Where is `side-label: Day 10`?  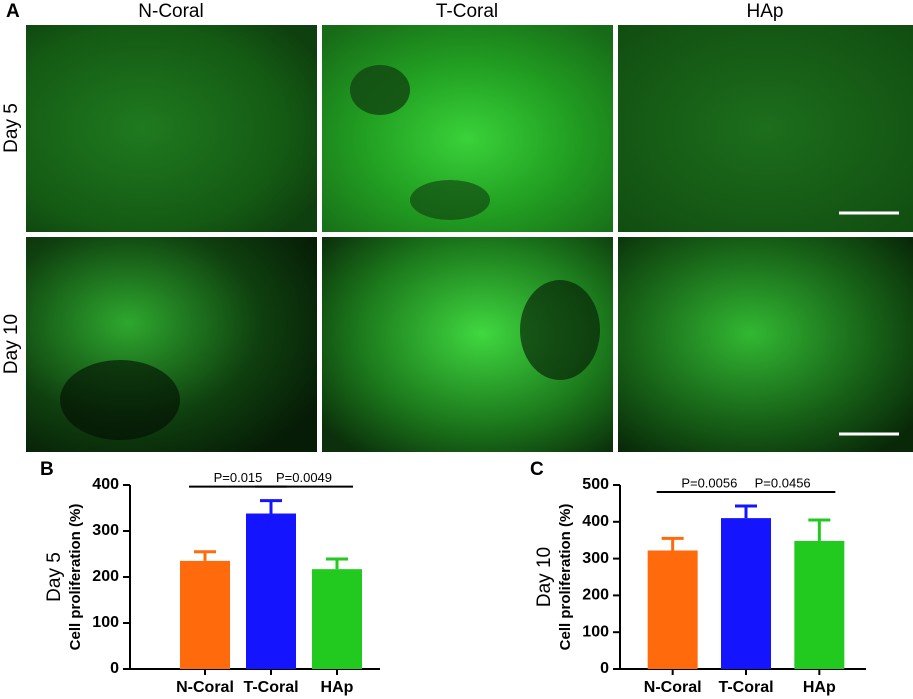
side-label: Day 10 is located at coordinates (544, 577).